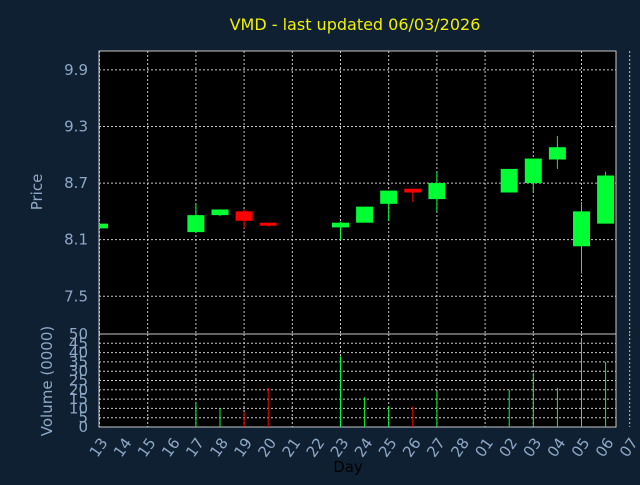 This screenshot has width=640, height=485. I want to click on day-tick-label: 16, so click(171, 448).